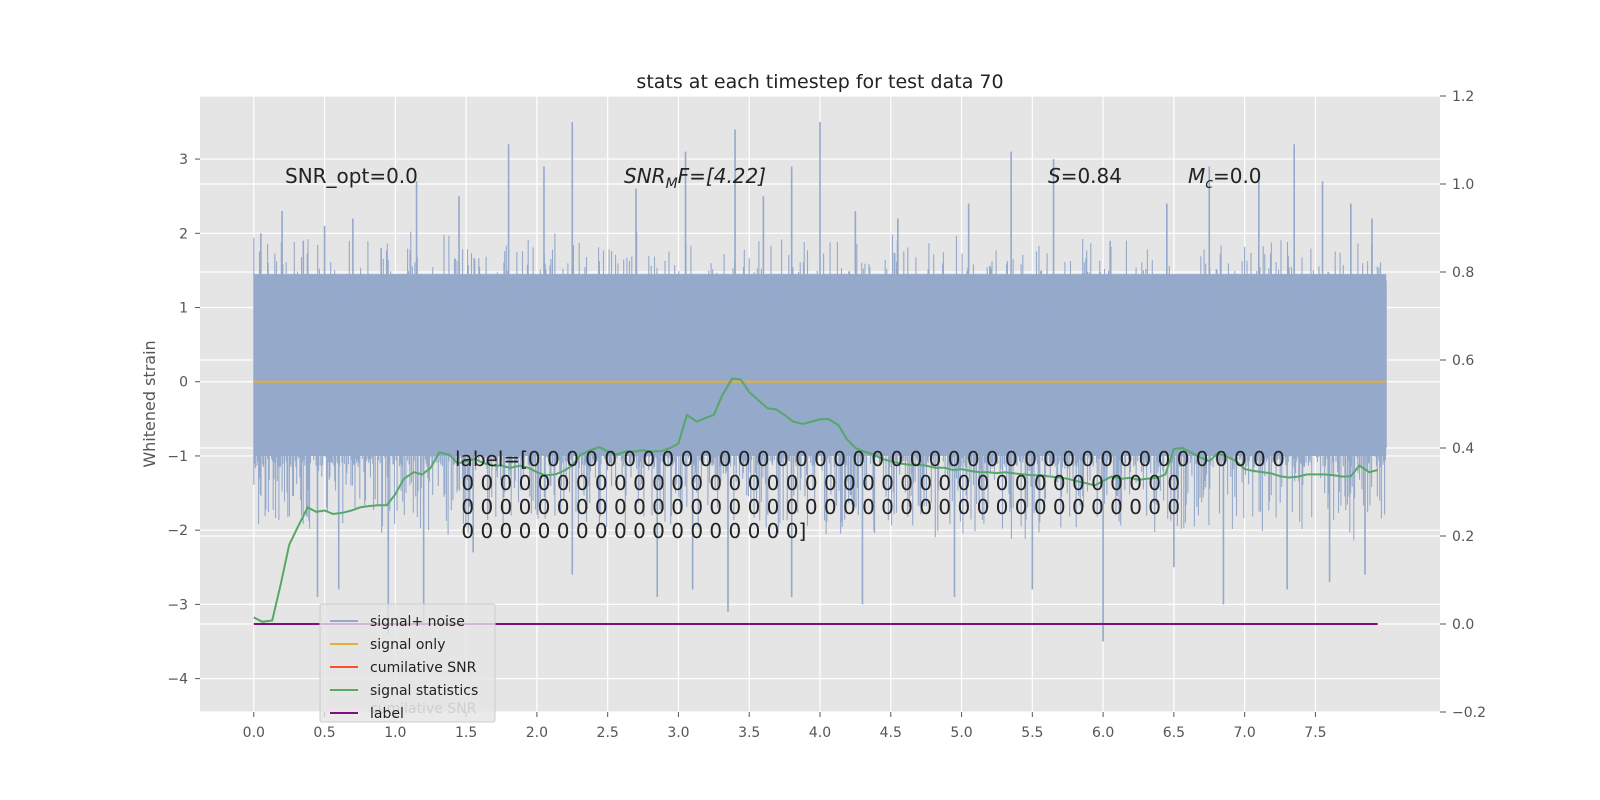 The width and height of the screenshot is (1600, 800). Describe the element at coordinates (183, 309) in the screenshot. I see `y-tick-label: 1` at that location.